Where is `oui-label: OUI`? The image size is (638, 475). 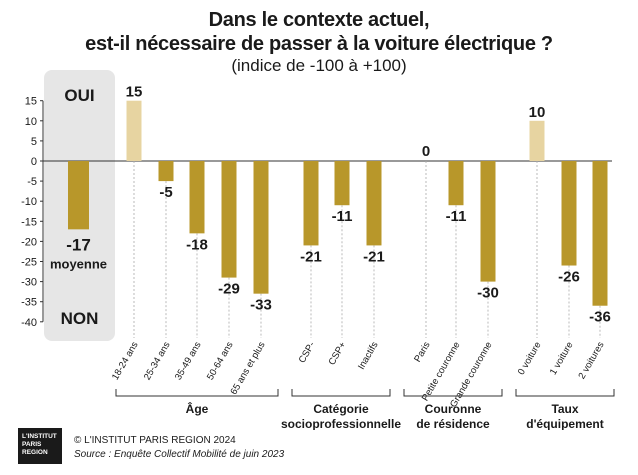
oui-label: OUI is located at coordinates (79, 95).